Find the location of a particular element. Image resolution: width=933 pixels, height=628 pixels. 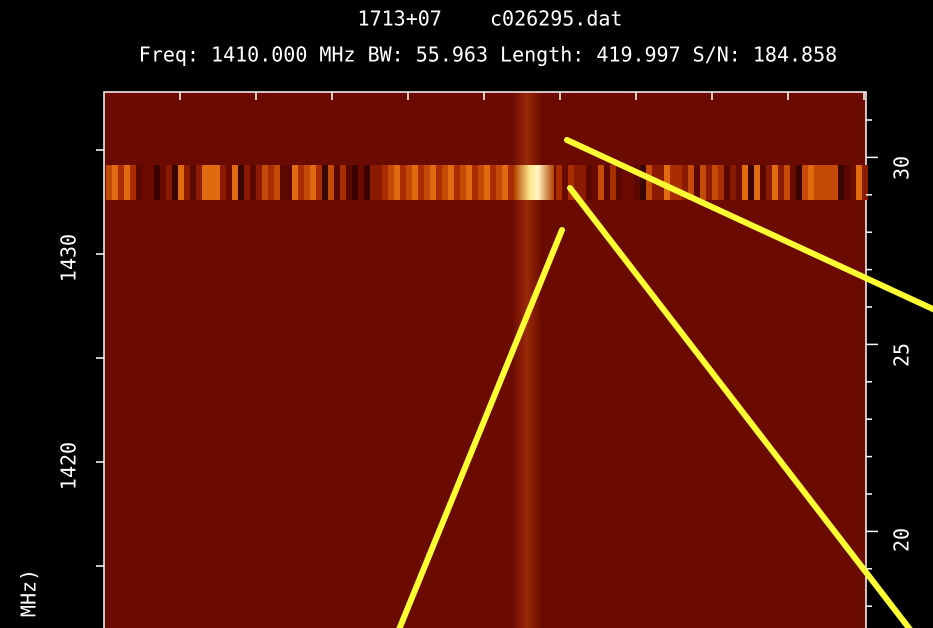

right-tick-label: 25 is located at coordinates (902, 355).